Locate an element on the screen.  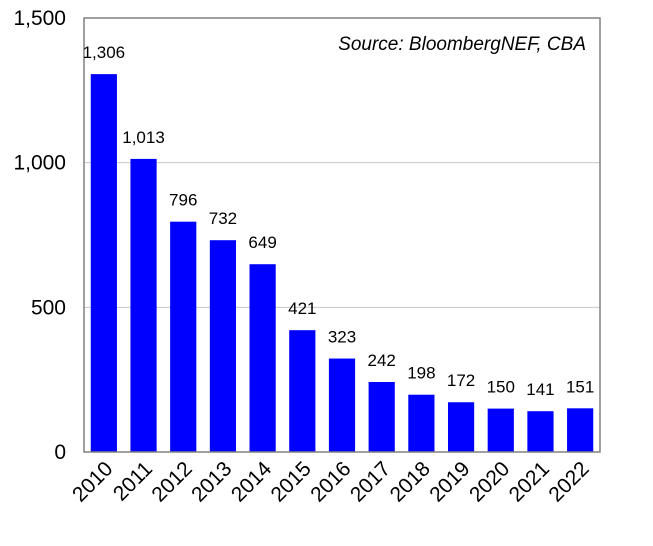
bar-2022 is located at coordinates (580, 430).